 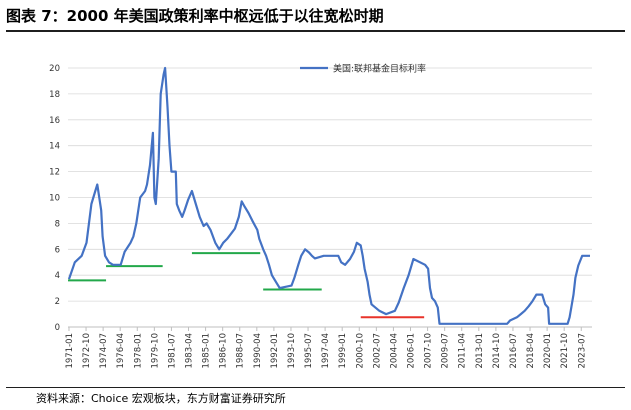 I want to click on legend: 美国:联邦基金目标利率, so click(x=363, y=69).